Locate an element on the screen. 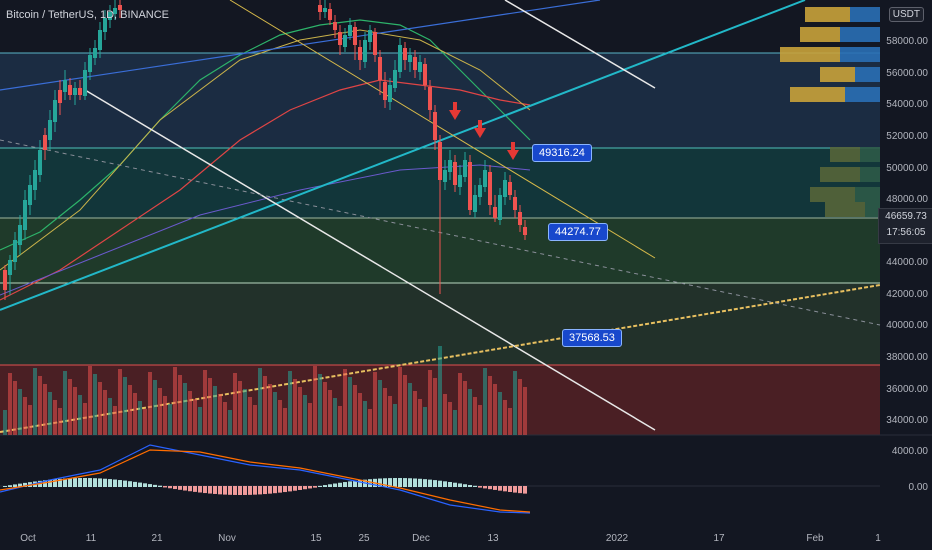 This screenshot has width=932, height=550. y-tick-label: 44000.00 is located at coordinates (907, 262).